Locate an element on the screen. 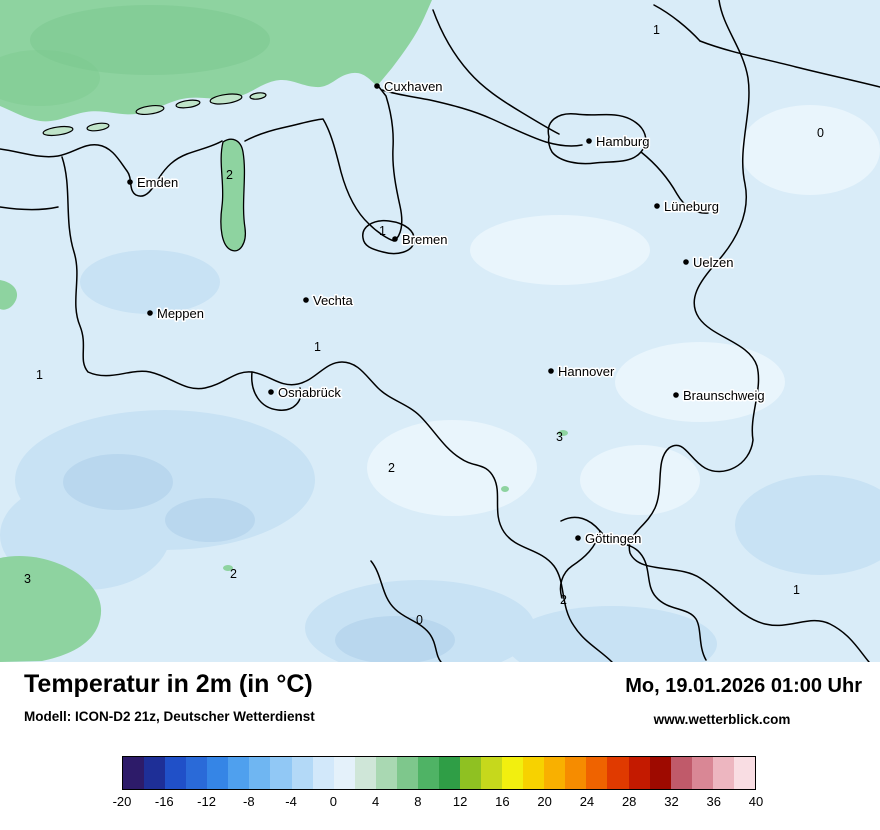 The image size is (880, 830). city-label: Bremen is located at coordinates (425, 239).